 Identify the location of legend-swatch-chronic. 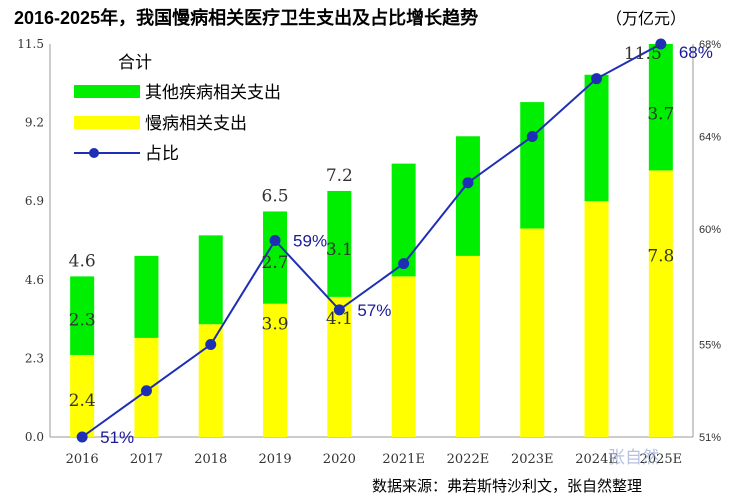
(107, 122).